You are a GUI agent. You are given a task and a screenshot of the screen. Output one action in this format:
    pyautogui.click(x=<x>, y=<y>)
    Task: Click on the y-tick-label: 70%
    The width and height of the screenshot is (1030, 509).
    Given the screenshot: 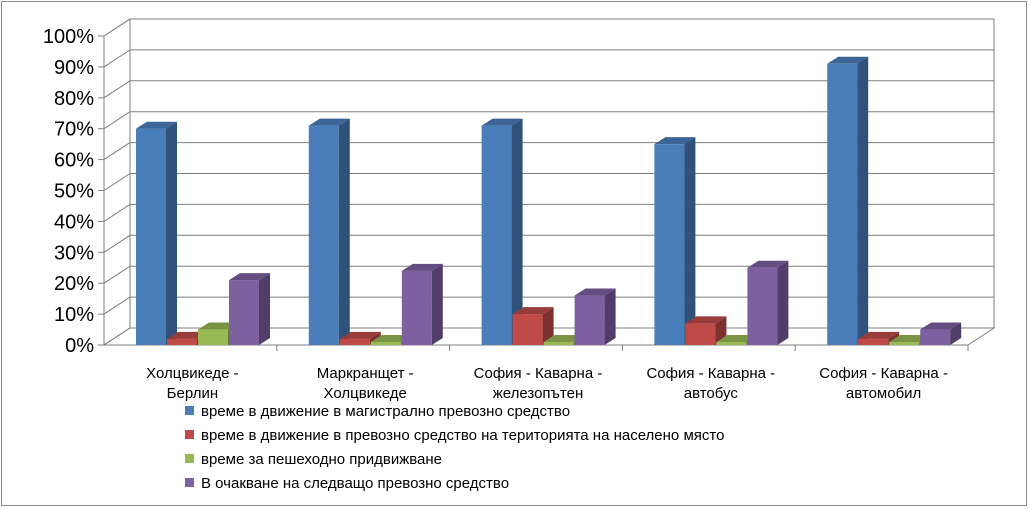 What is the action you would take?
    pyautogui.click(x=74, y=130)
    